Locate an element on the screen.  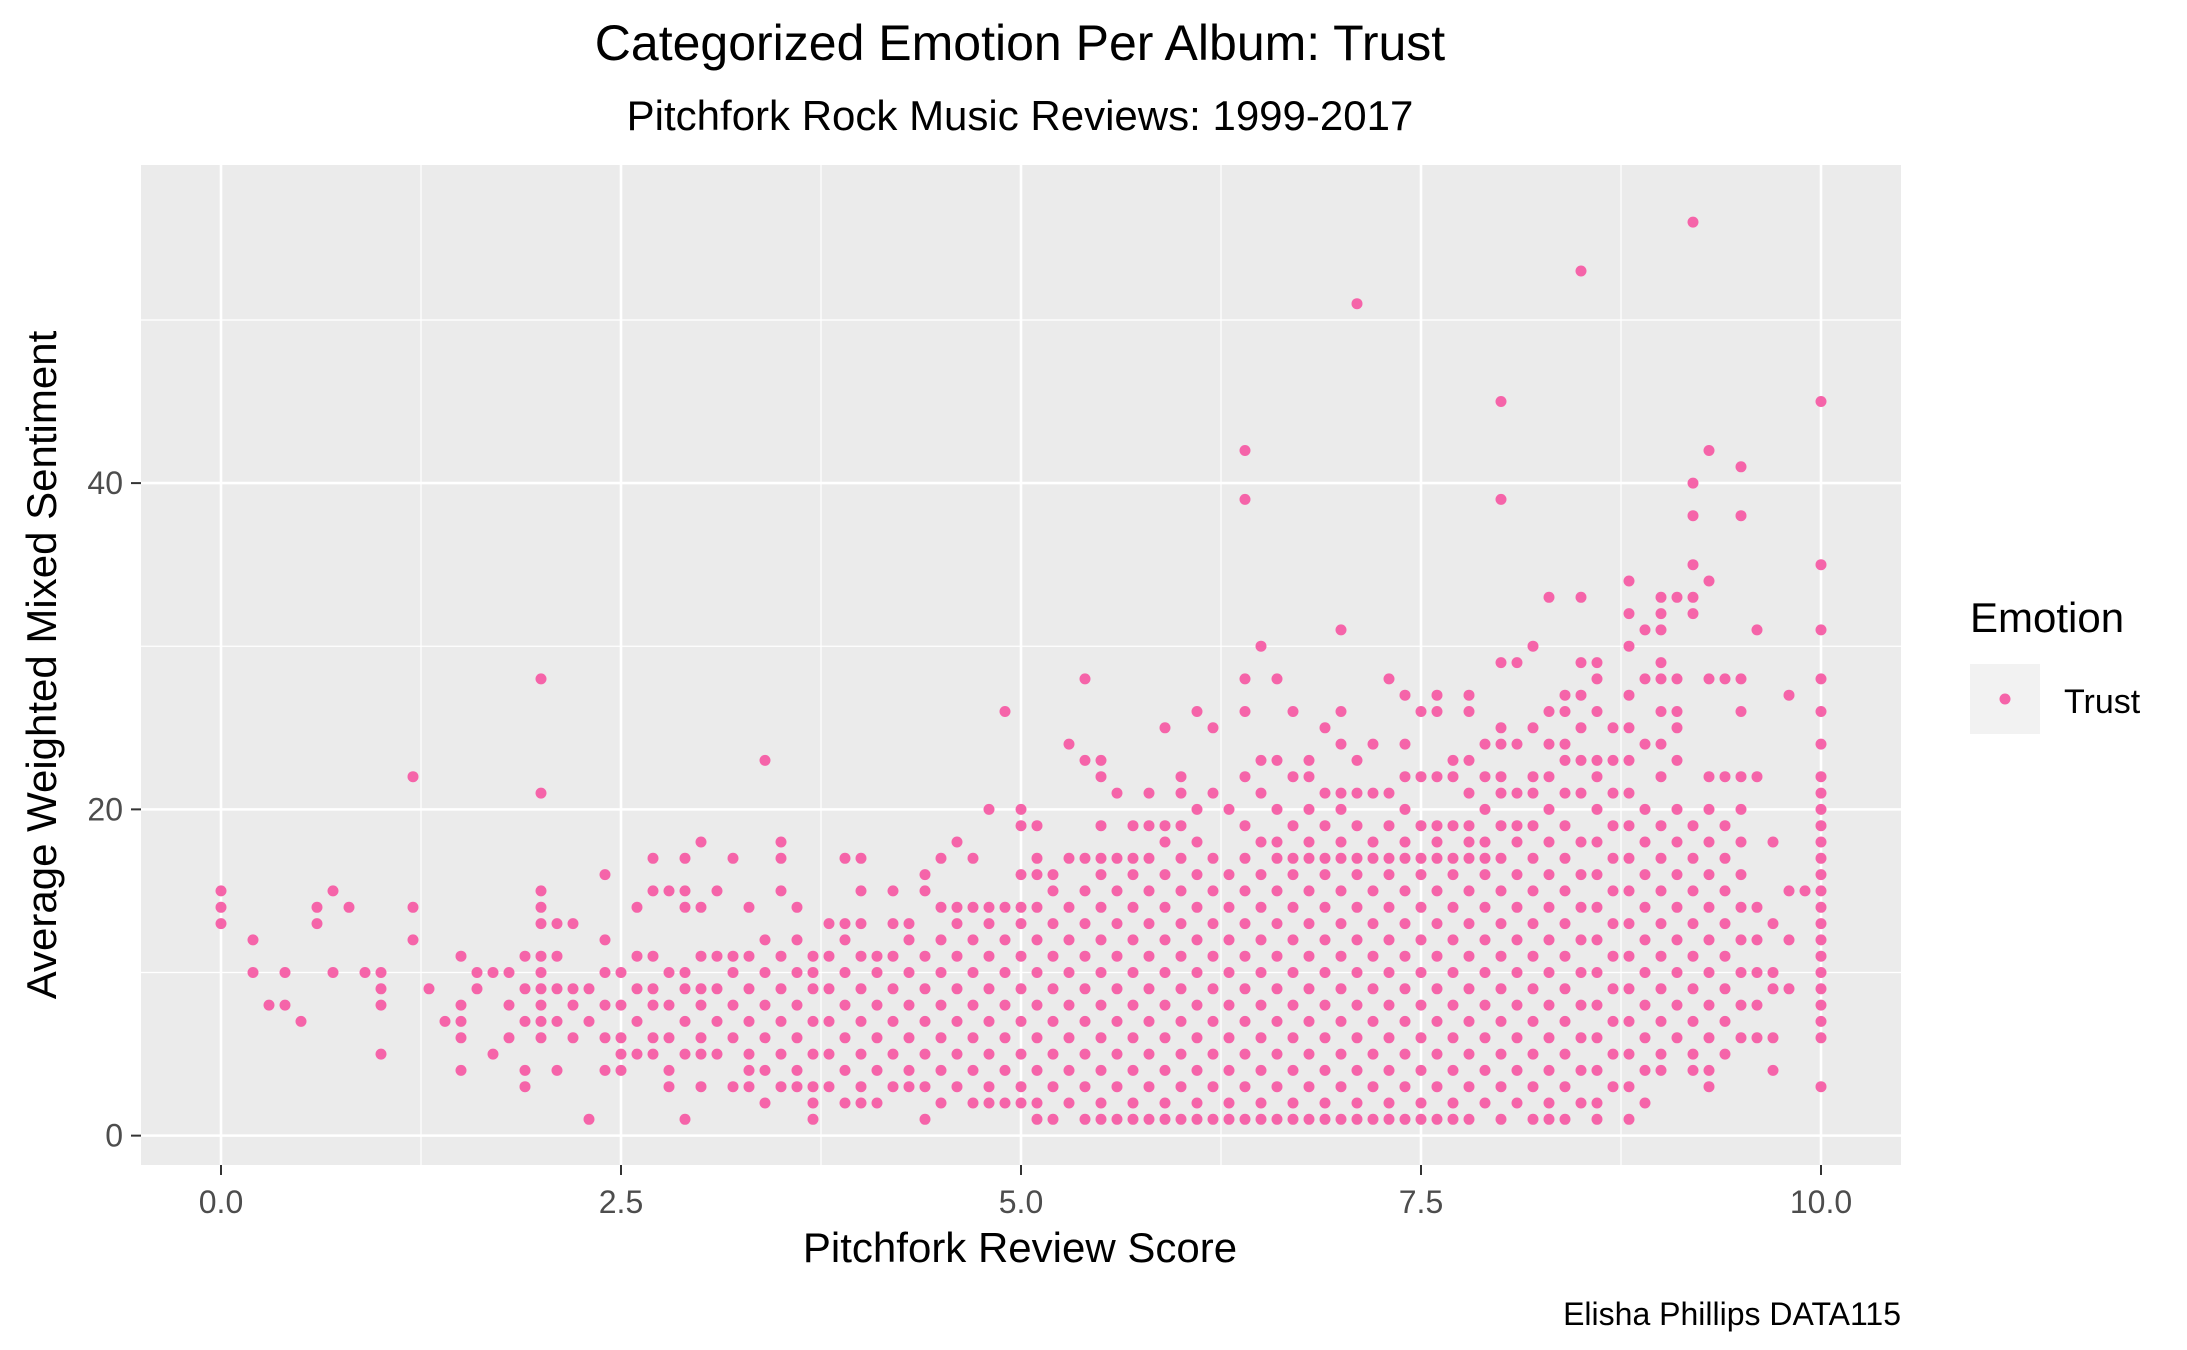
y-tick-label: 20 is located at coordinates (105, 809).